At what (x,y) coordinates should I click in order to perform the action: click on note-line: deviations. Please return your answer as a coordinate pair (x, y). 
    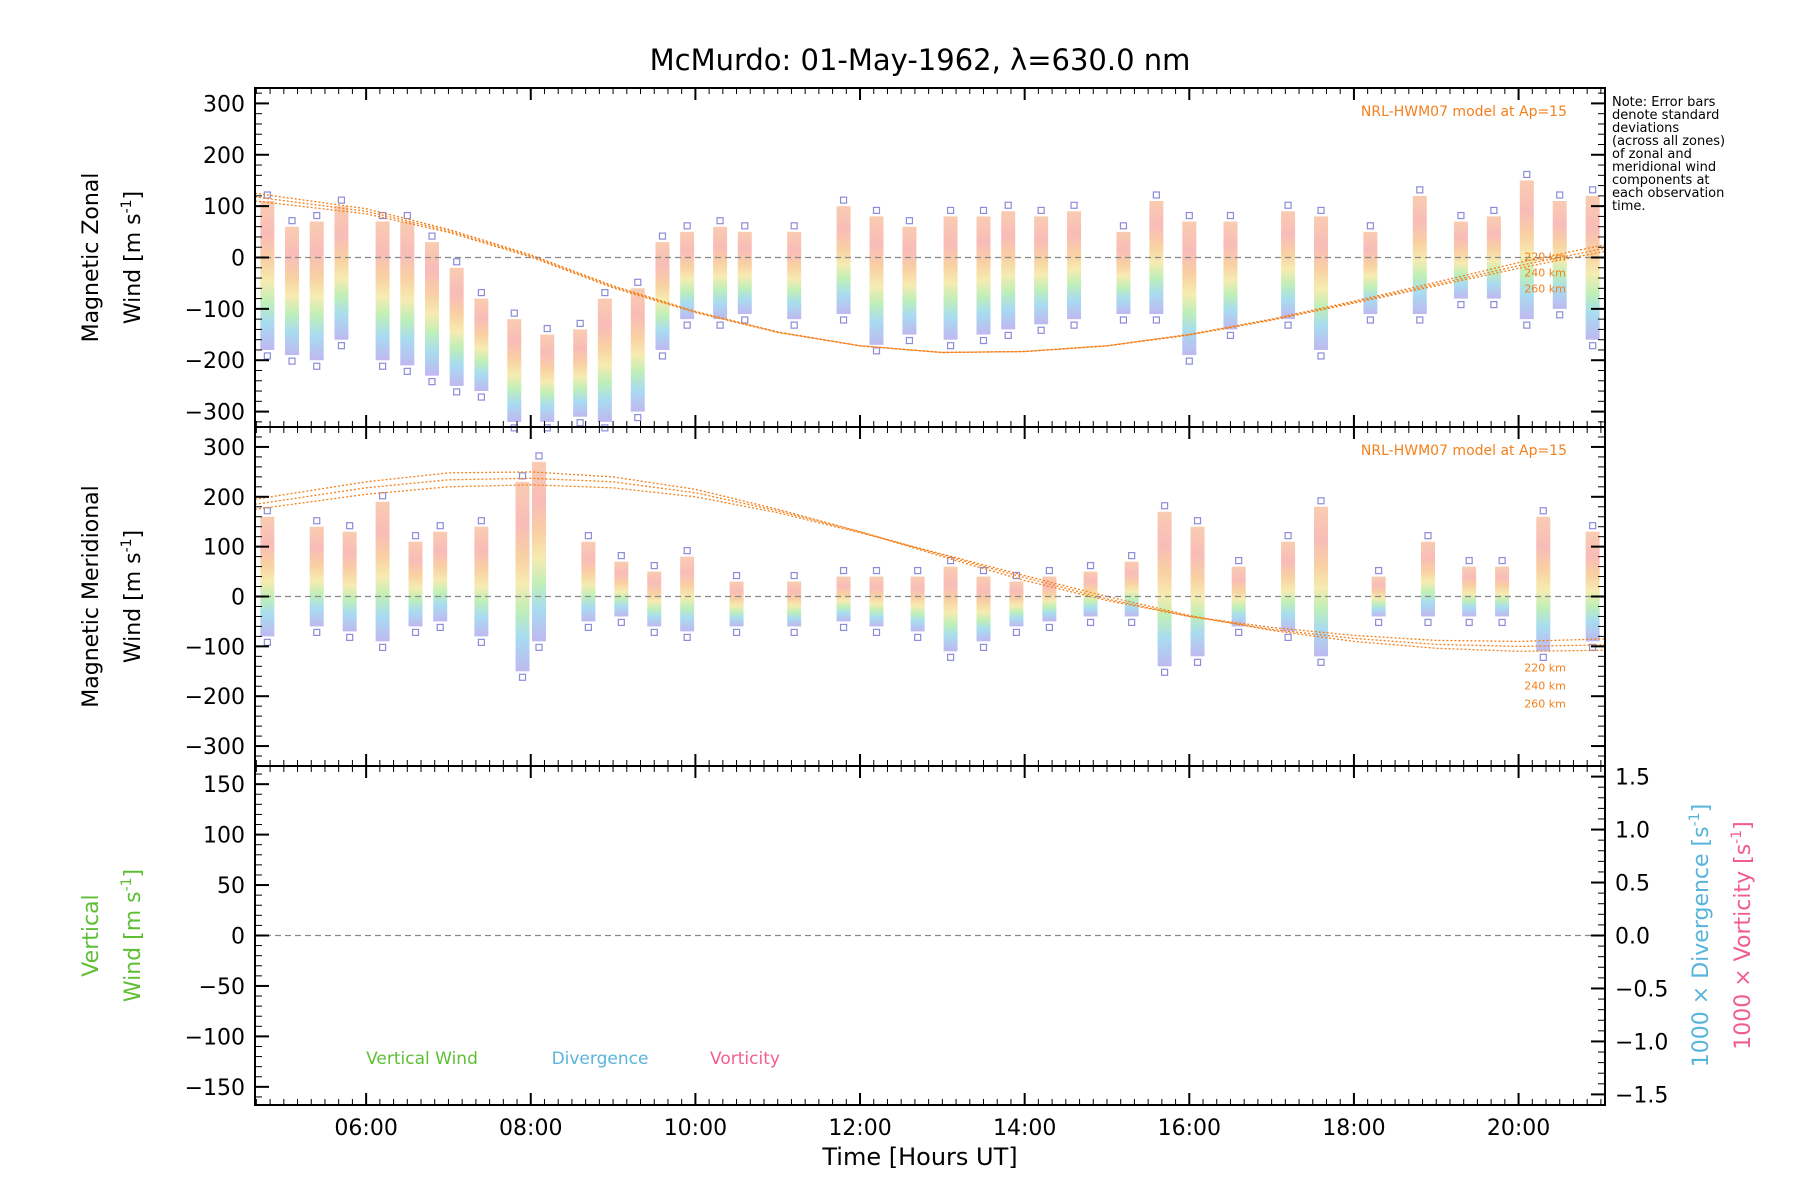
    Looking at the image, I should click on (1646, 128).